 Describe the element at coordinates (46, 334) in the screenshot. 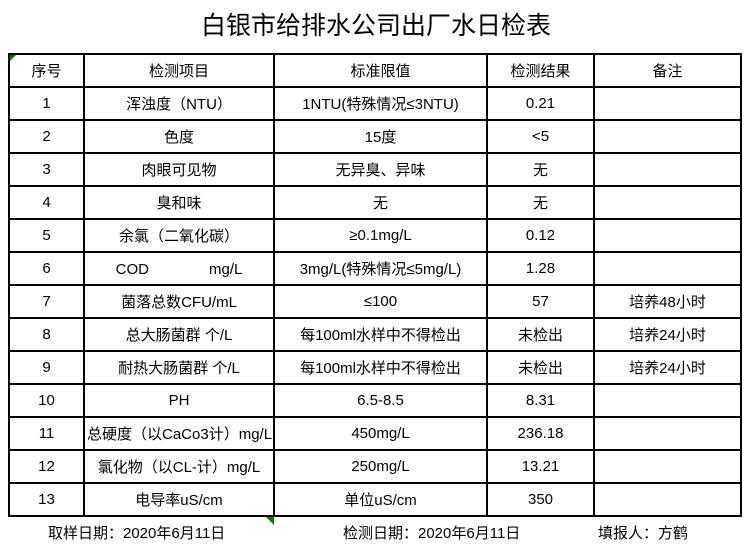

I see `cell-no: 8` at that location.